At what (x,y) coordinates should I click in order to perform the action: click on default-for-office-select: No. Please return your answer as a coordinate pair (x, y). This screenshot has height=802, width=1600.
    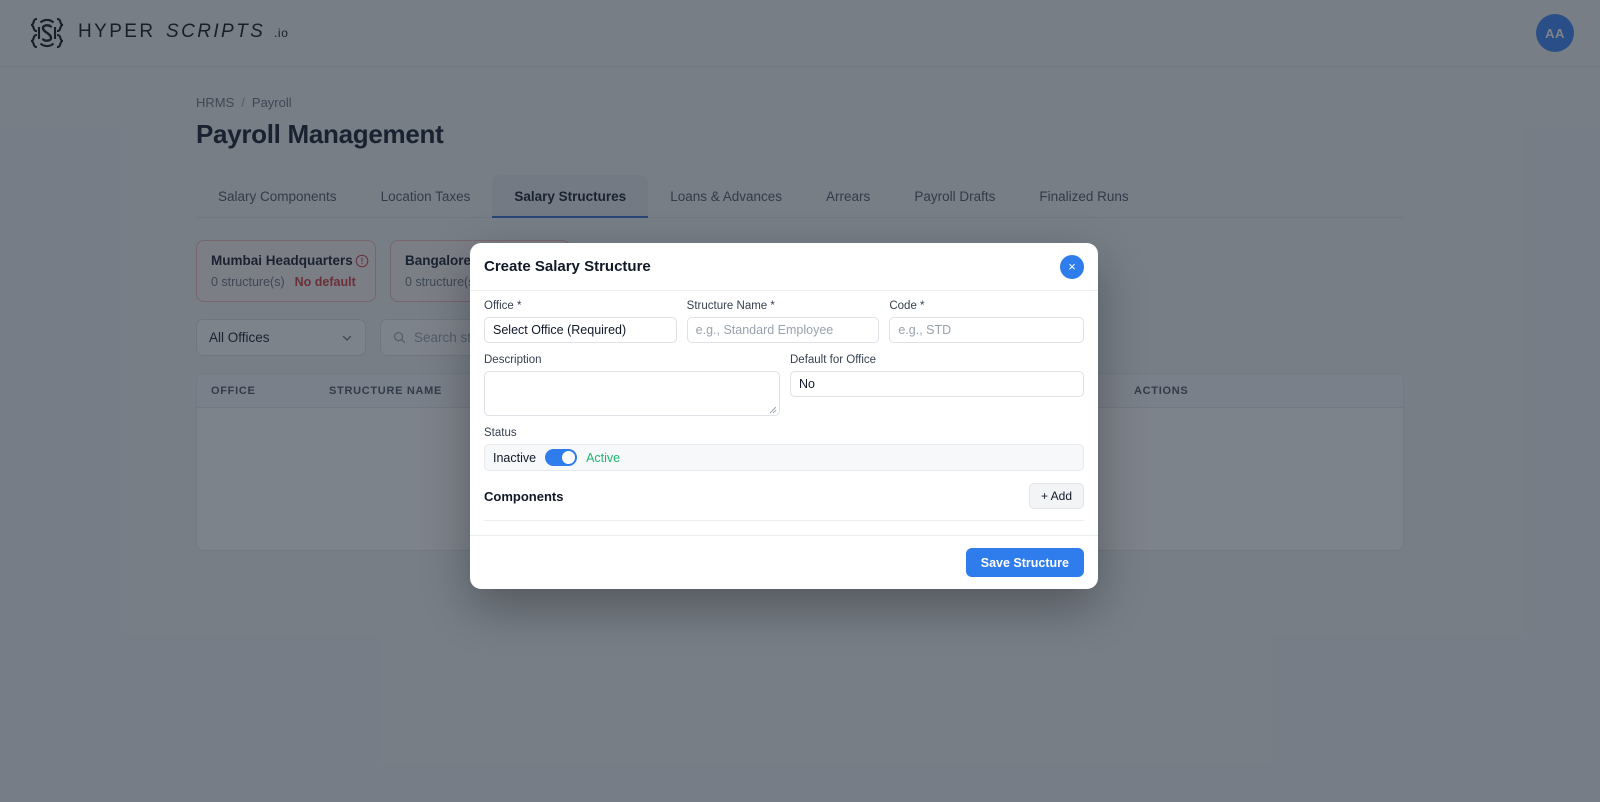
    Looking at the image, I should click on (937, 384).